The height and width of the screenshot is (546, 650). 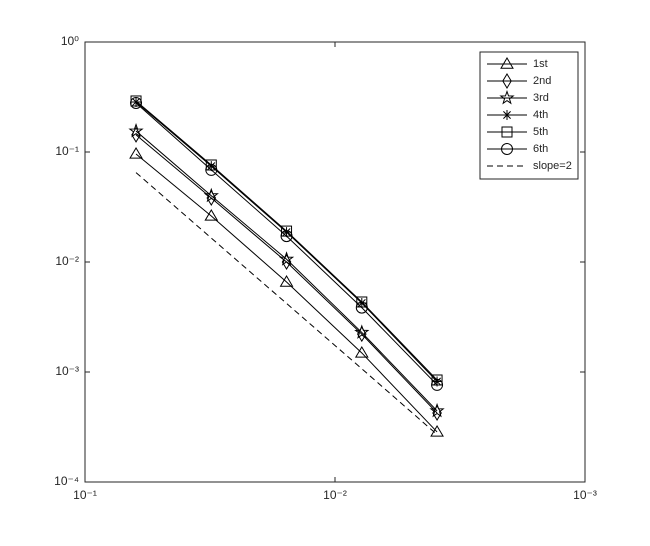 What do you see at coordinates (540, 149) in the screenshot?
I see `legend-label: 6th` at bounding box center [540, 149].